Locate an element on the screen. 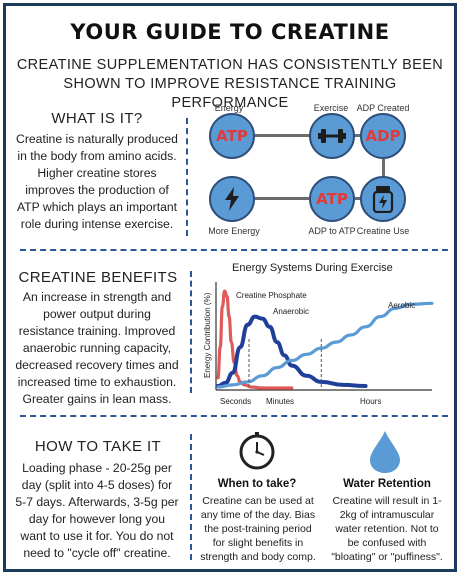  node-creatine-use is located at coordinates (383, 199).